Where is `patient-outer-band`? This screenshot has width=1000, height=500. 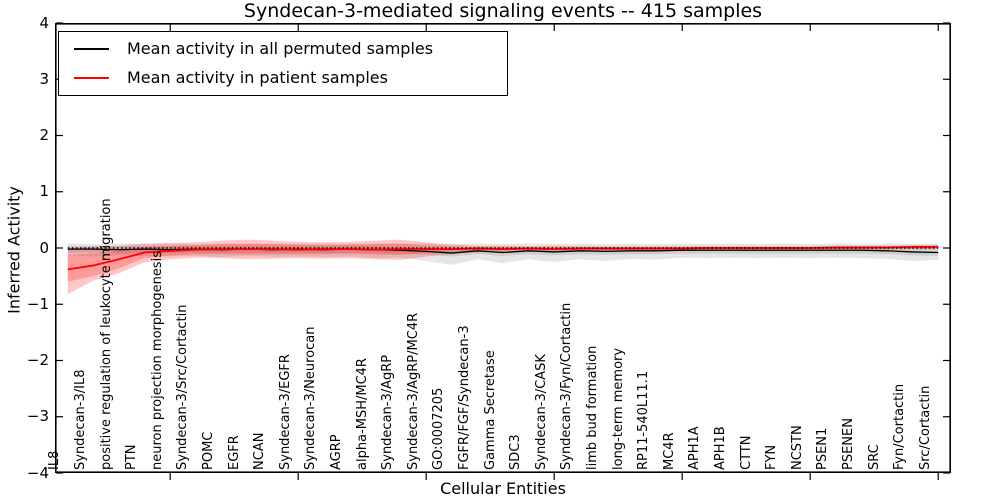 patient-outer-band is located at coordinates (503, 267).